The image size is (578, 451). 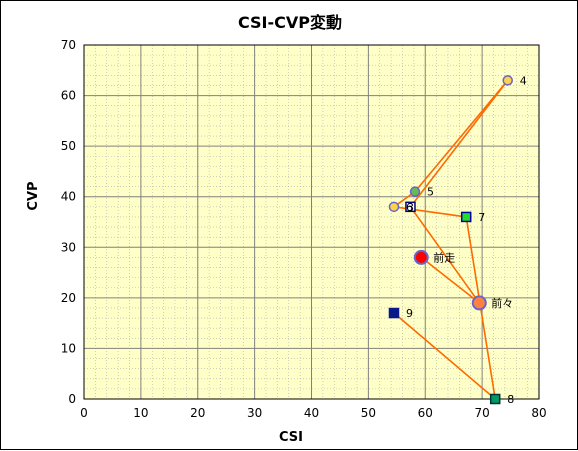 I want to click on x-axis-label: CSI, so click(x=291, y=437).